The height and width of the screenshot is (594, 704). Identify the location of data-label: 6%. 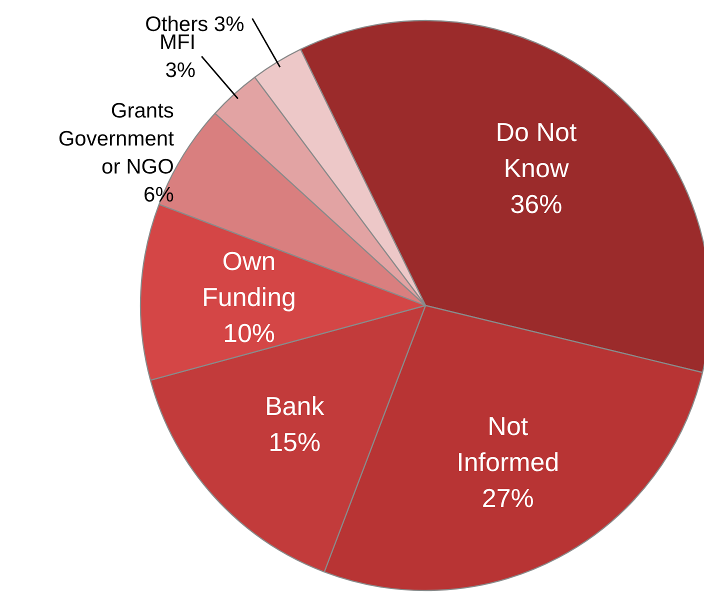
(159, 195).